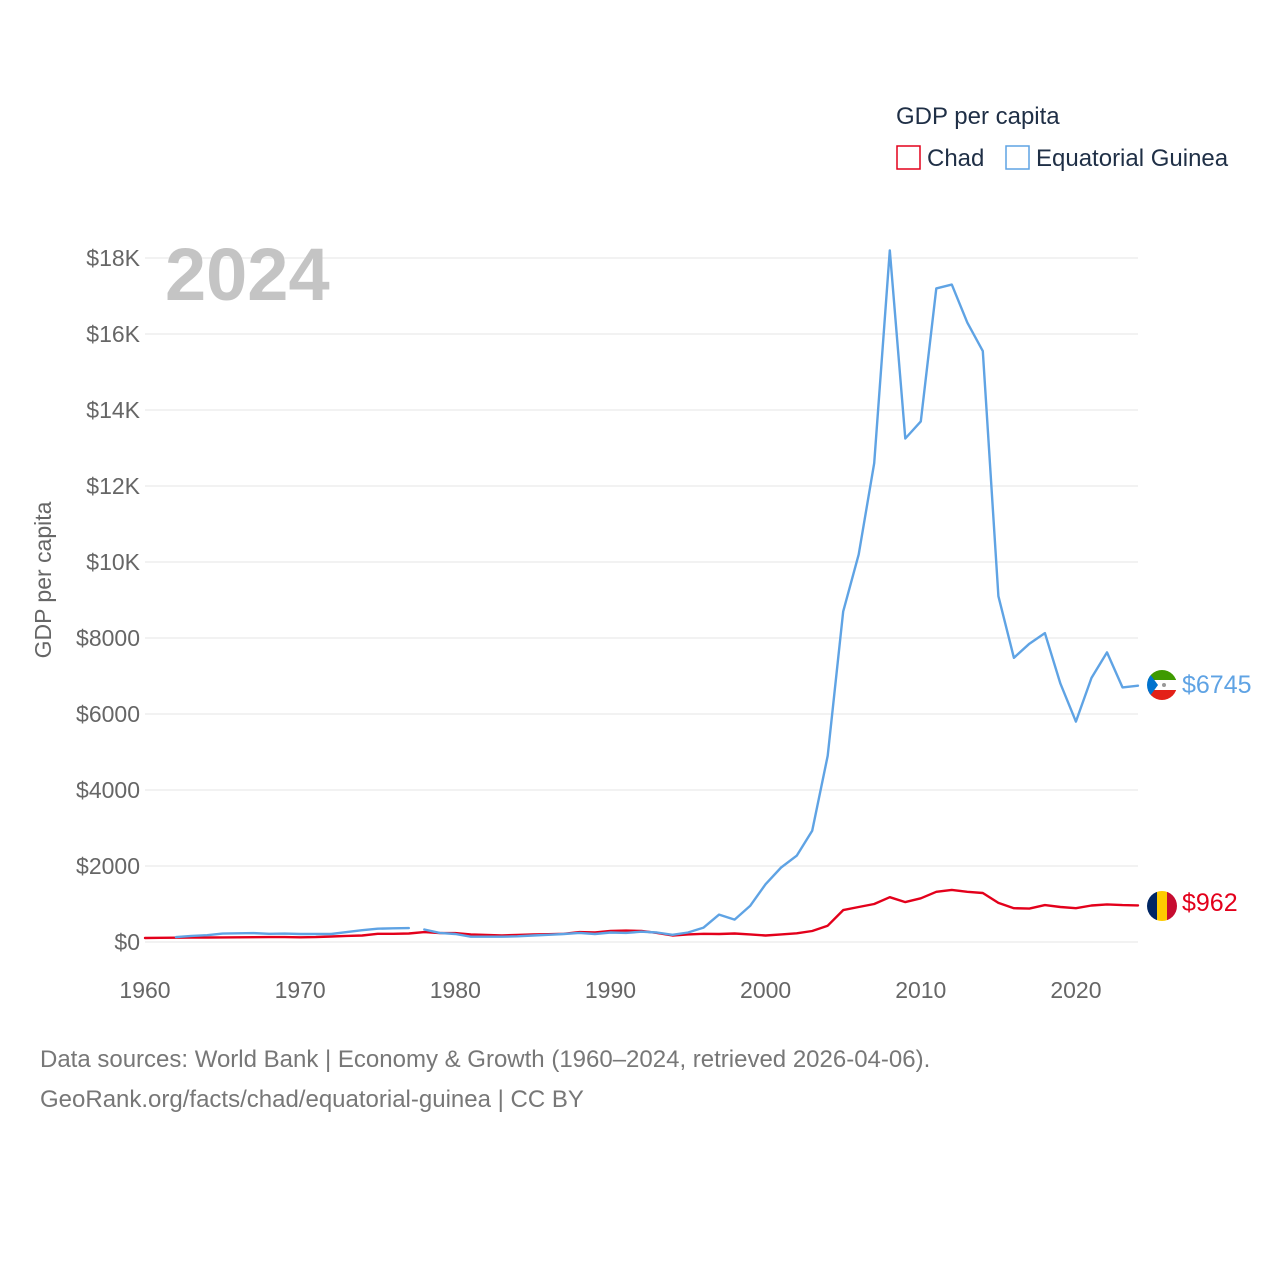  Describe the element at coordinates (127, 942) in the screenshot. I see `y-tick-label: $0` at that location.